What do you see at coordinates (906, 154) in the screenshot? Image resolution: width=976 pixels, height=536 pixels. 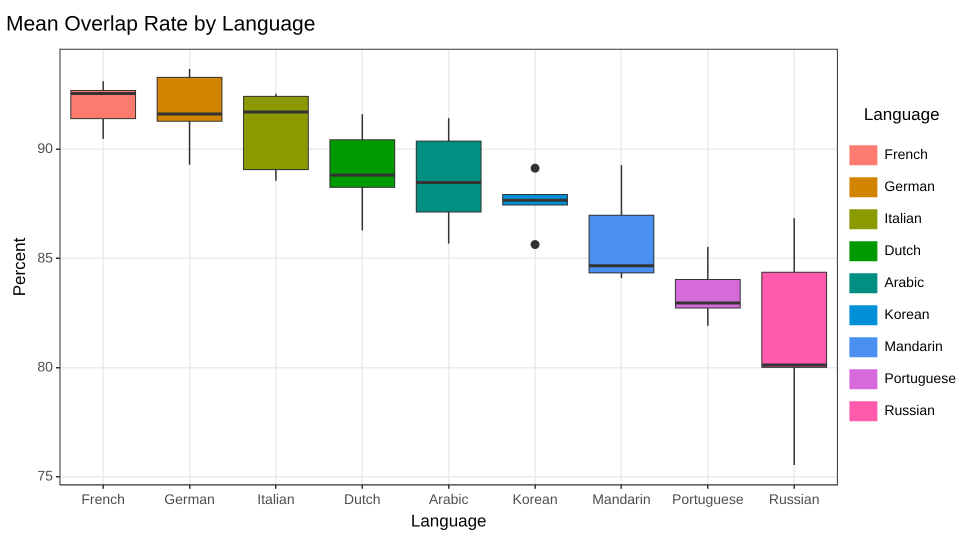 I see `legend-label: French` at bounding box center [906, 154].